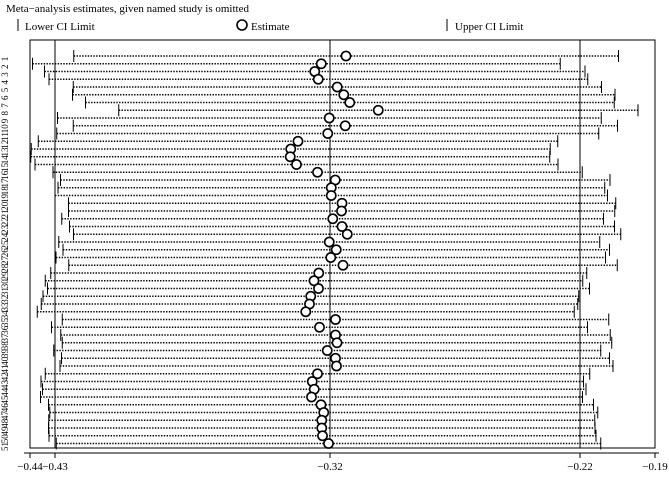  I want to click on study-label-40: 40, so click(5, 361).